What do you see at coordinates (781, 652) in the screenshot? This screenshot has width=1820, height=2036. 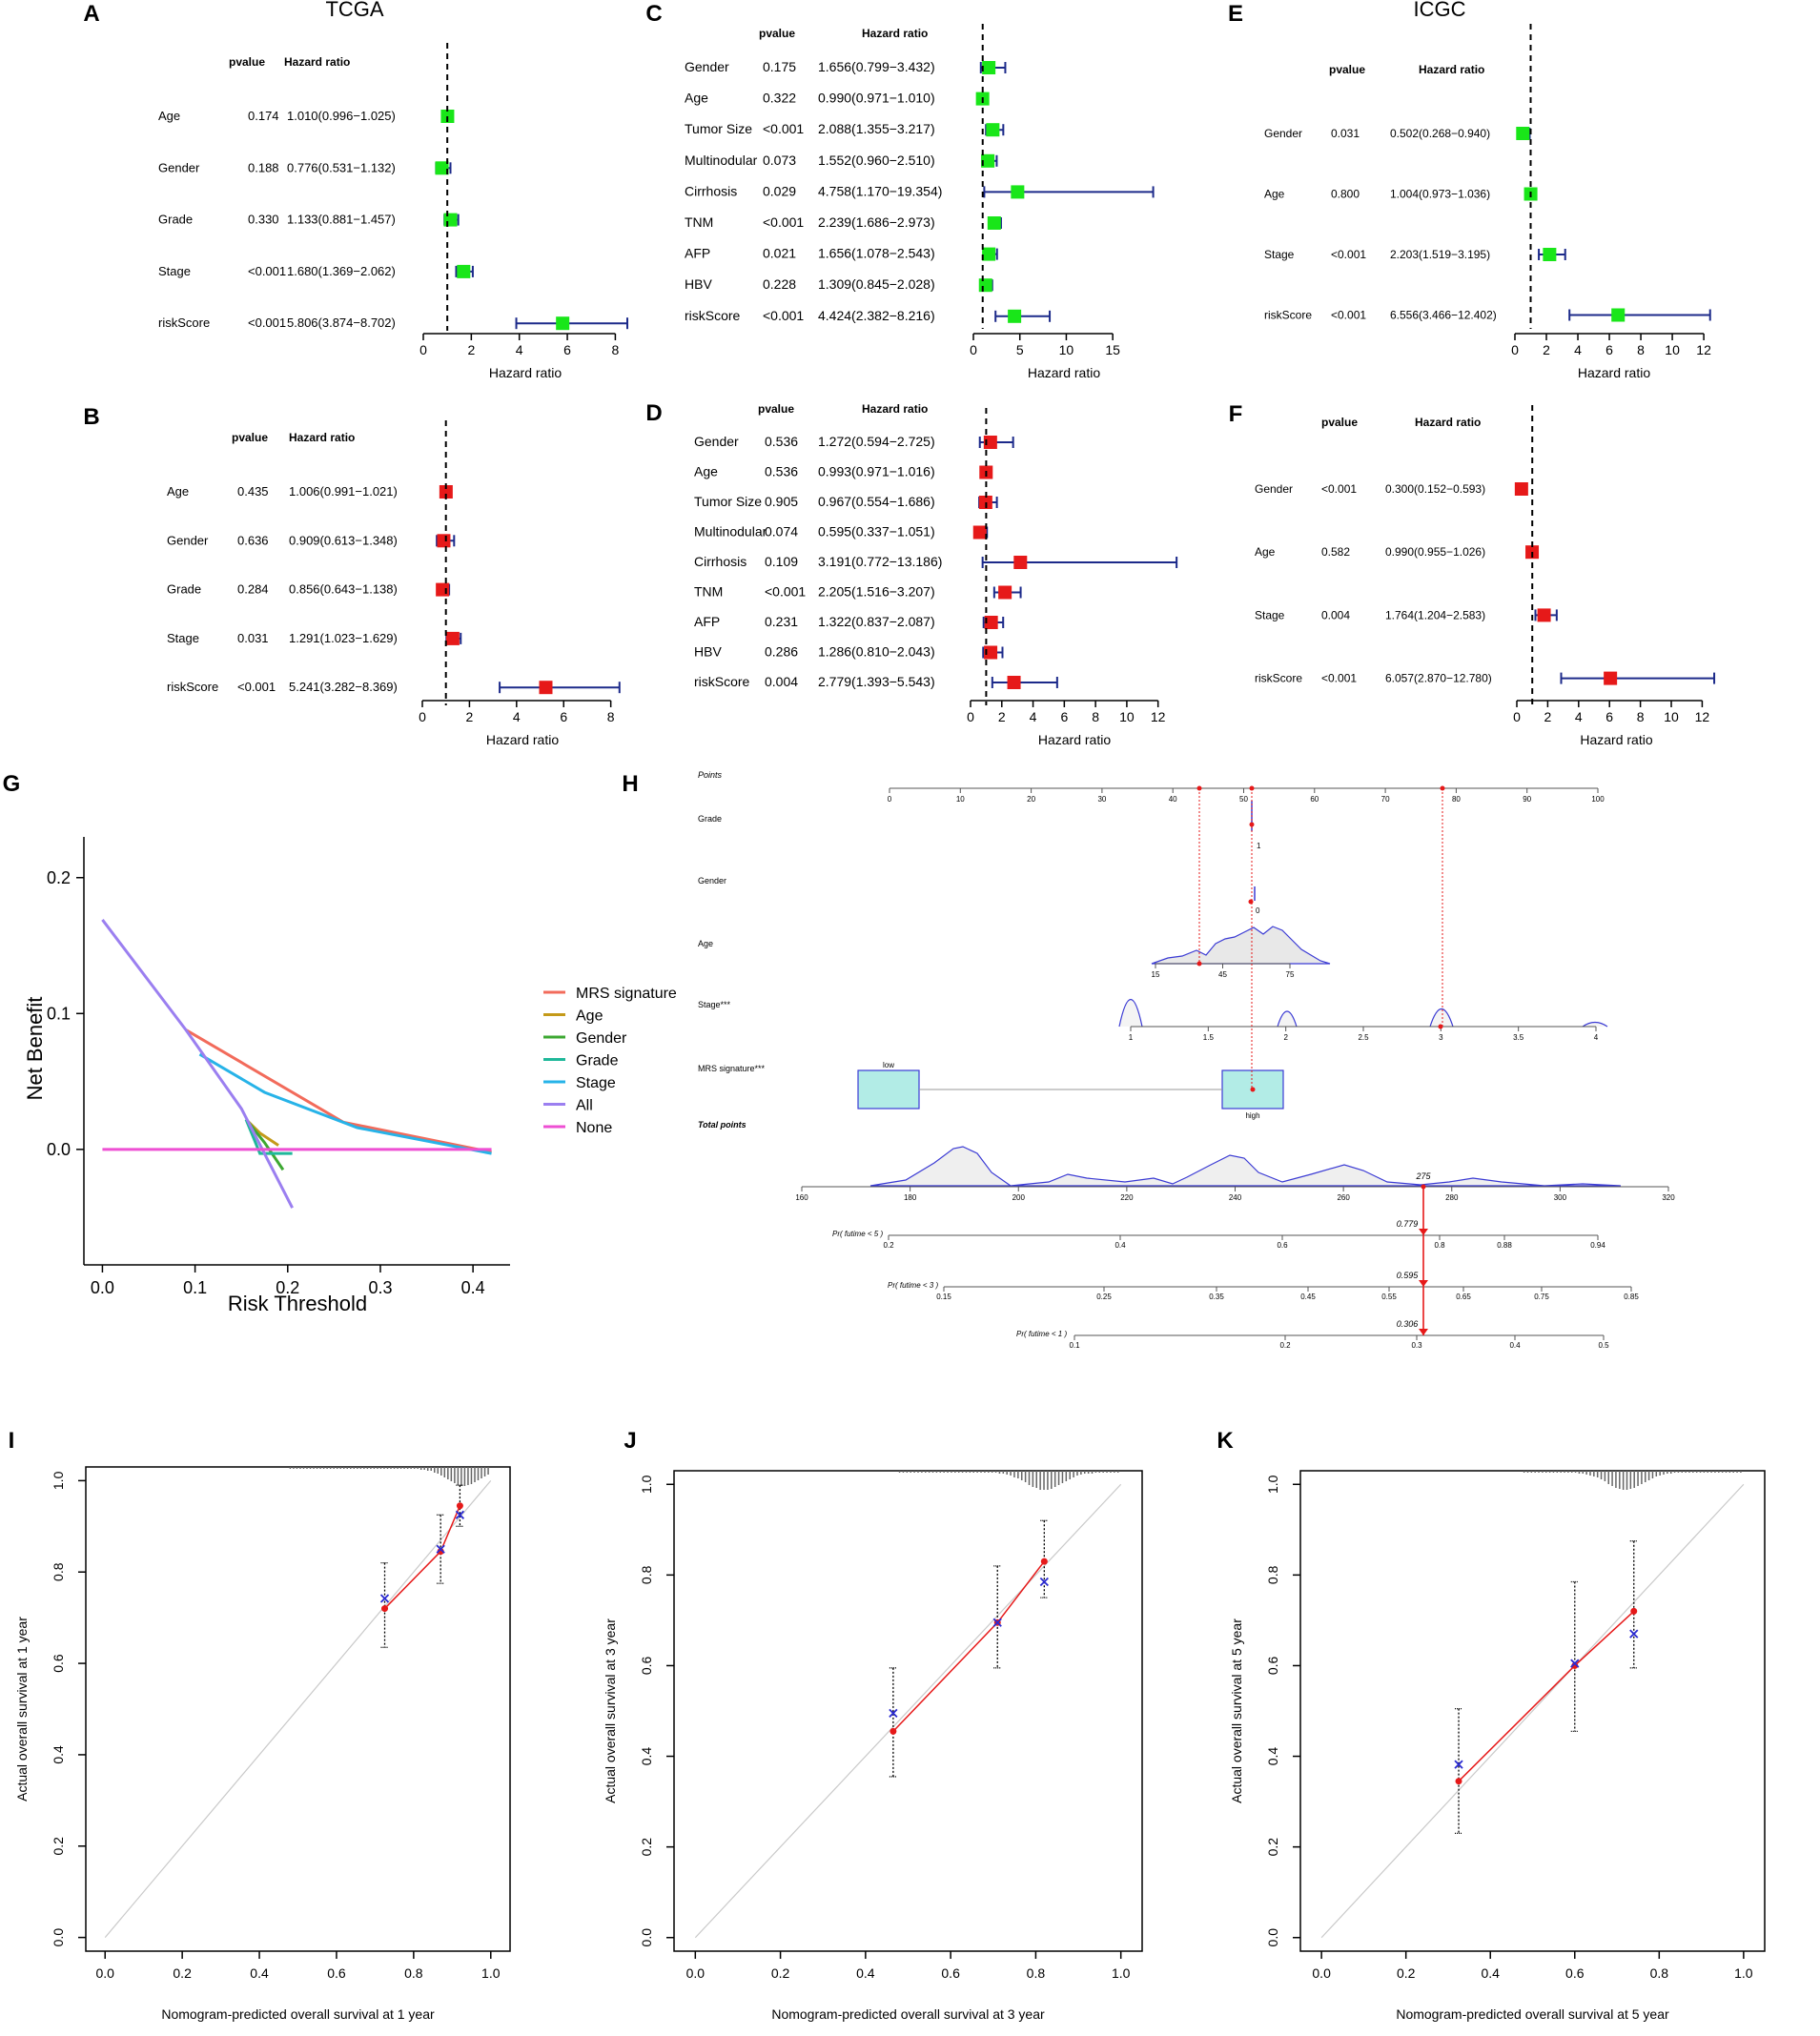 I see `row-pvalue: 0.286` at bounding box center [781, 652].